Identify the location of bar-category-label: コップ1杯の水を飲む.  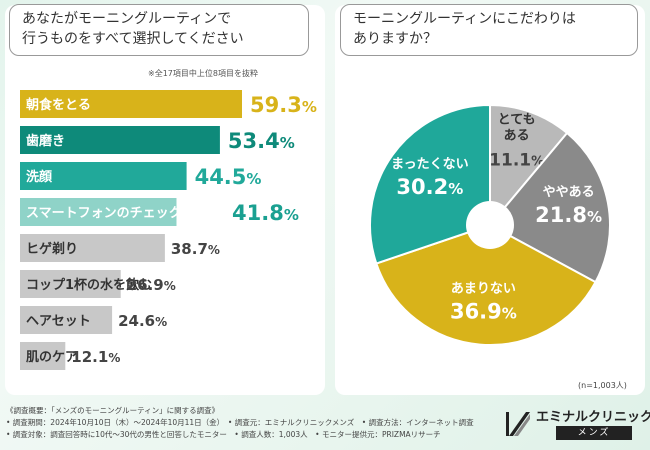
(89, 285).